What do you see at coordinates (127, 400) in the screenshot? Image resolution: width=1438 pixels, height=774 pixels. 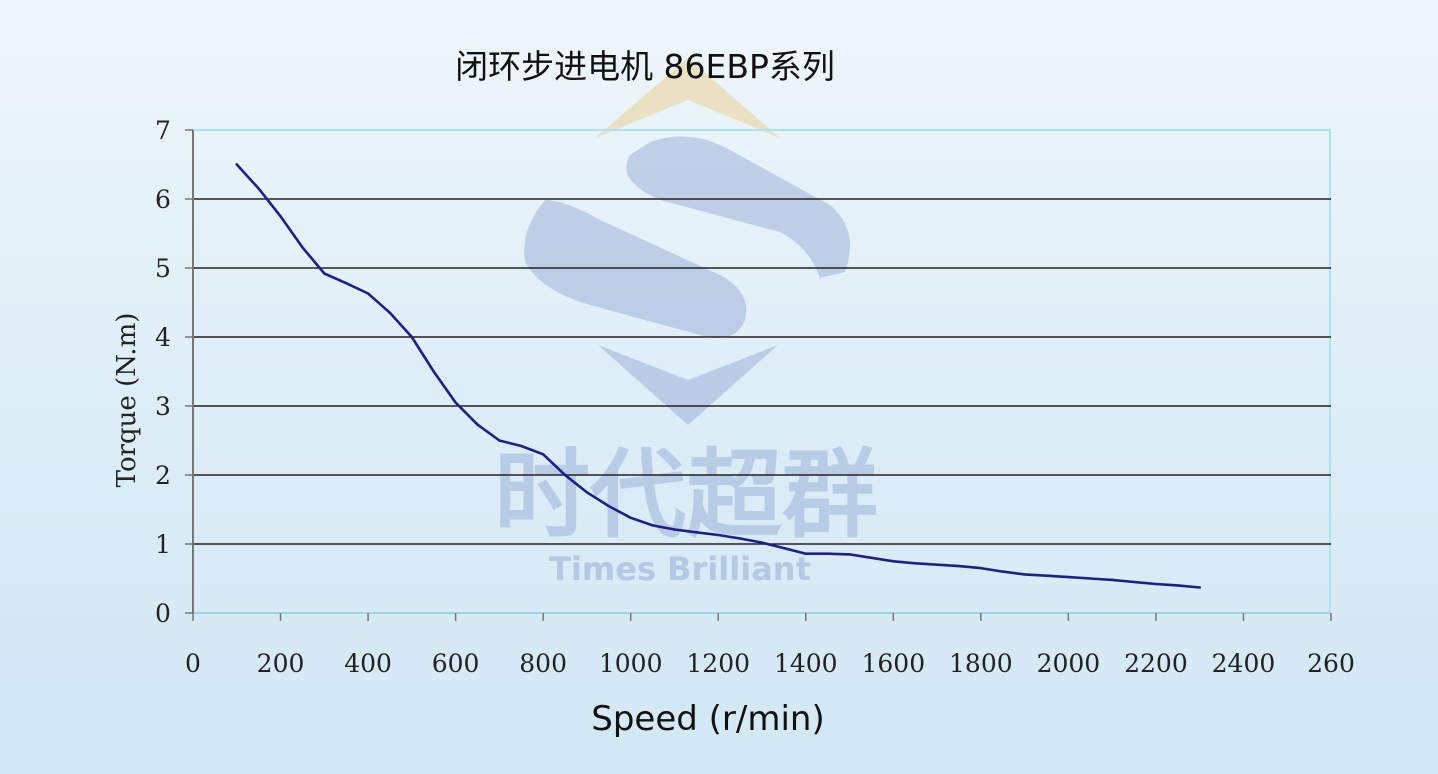 I see `y-axis-label: Torque (N.m)` at bounding box center [127, 400].